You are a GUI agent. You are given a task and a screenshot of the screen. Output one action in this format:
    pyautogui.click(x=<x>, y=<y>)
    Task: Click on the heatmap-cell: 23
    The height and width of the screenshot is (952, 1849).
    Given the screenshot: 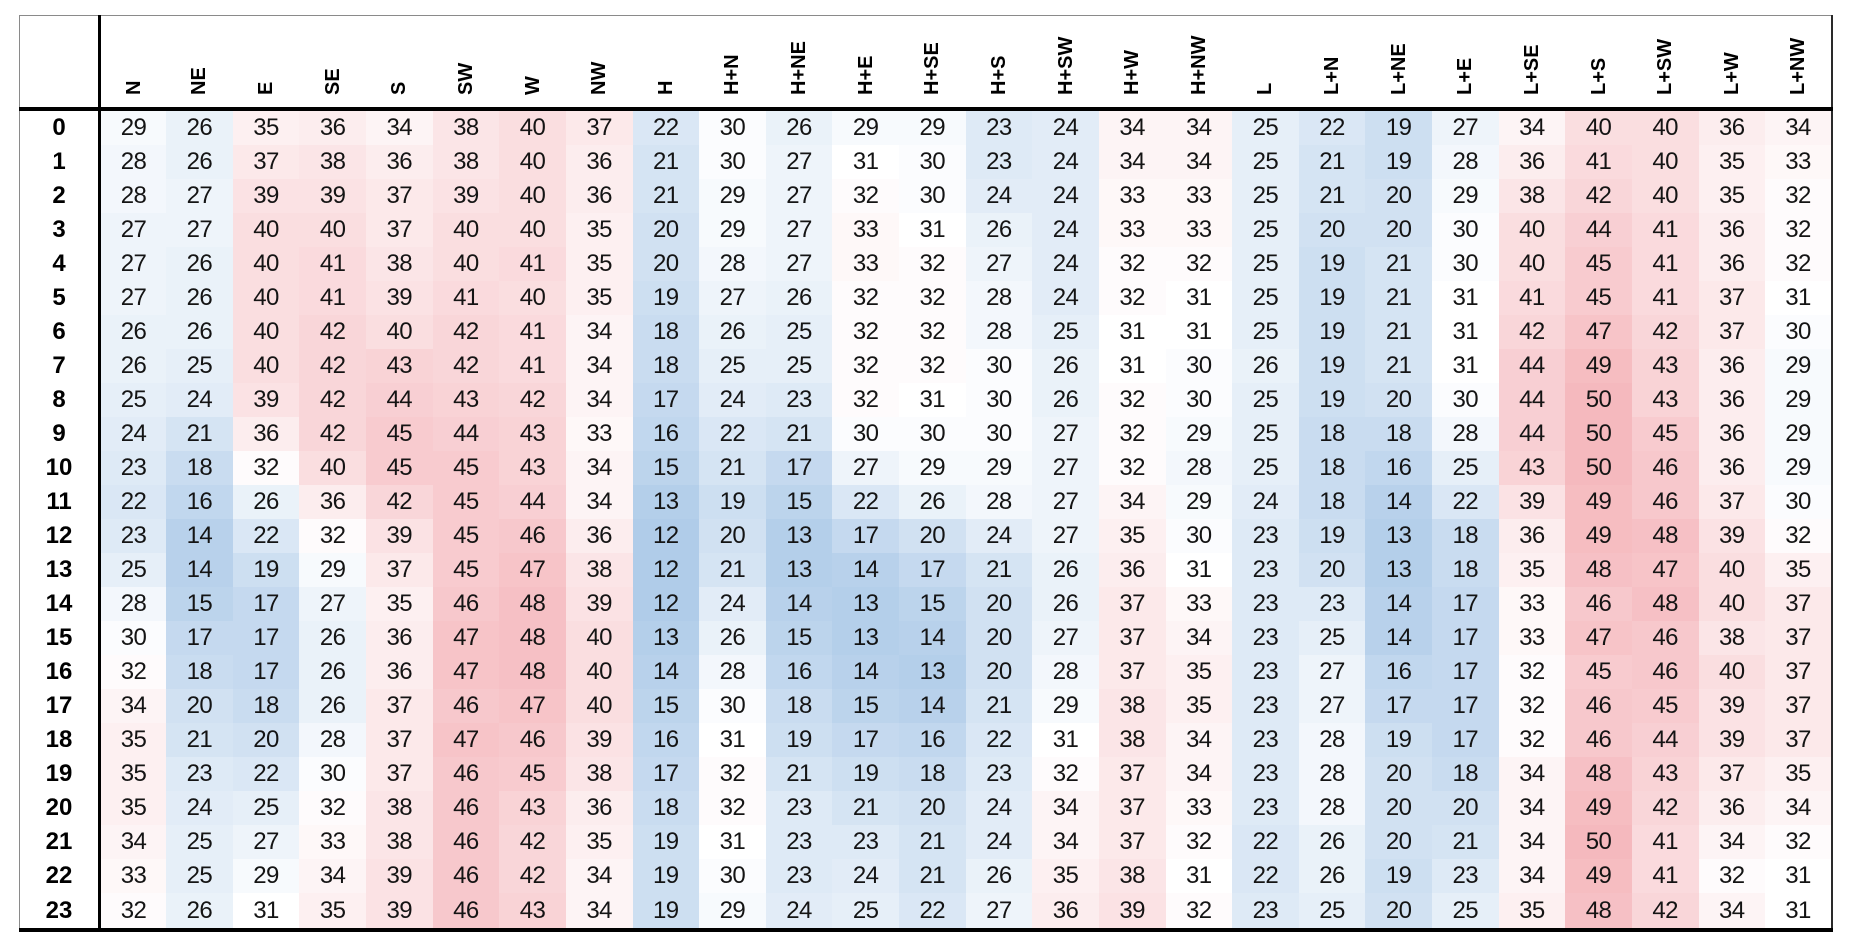 What is the action you would take?
    pyautogui.click(x=1265, y=740)
    